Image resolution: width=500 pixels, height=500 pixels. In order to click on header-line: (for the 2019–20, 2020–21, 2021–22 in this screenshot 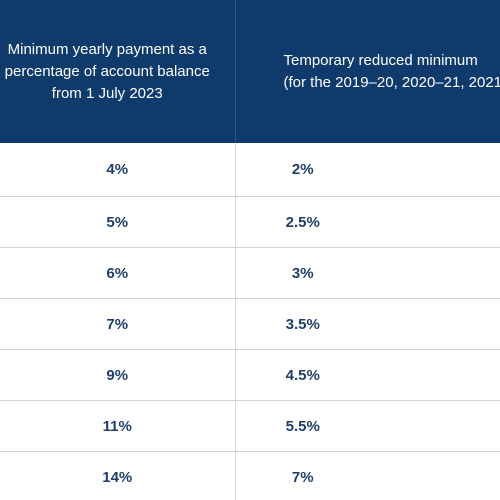, I will do `click(391, 82)`.